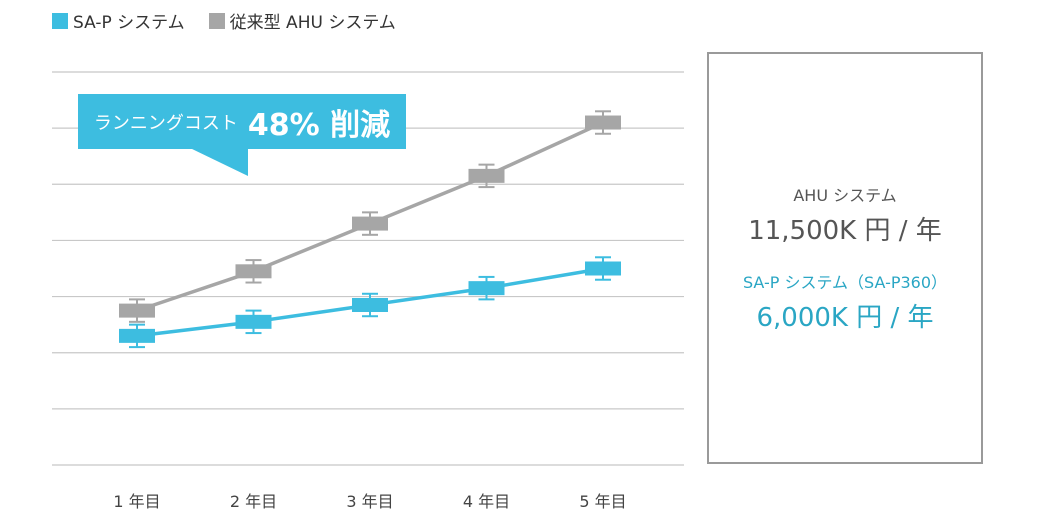 The width and height of the screenshot is (1060, 530). What do you see at coordinates (165, 123) in the screenshot?
I see `callout-text: ランニングコスト` at bounding box center [165, 123].